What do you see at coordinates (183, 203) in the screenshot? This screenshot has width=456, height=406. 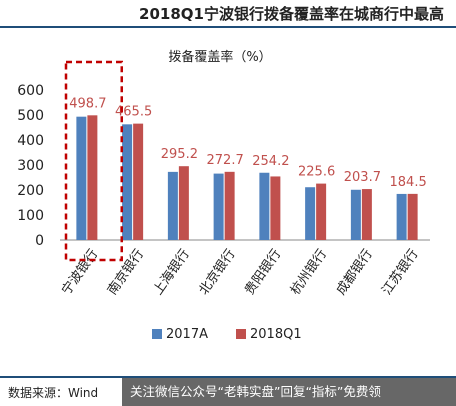 I see `bar-2018Q1-上海银行` at bounding box center [183, 203].